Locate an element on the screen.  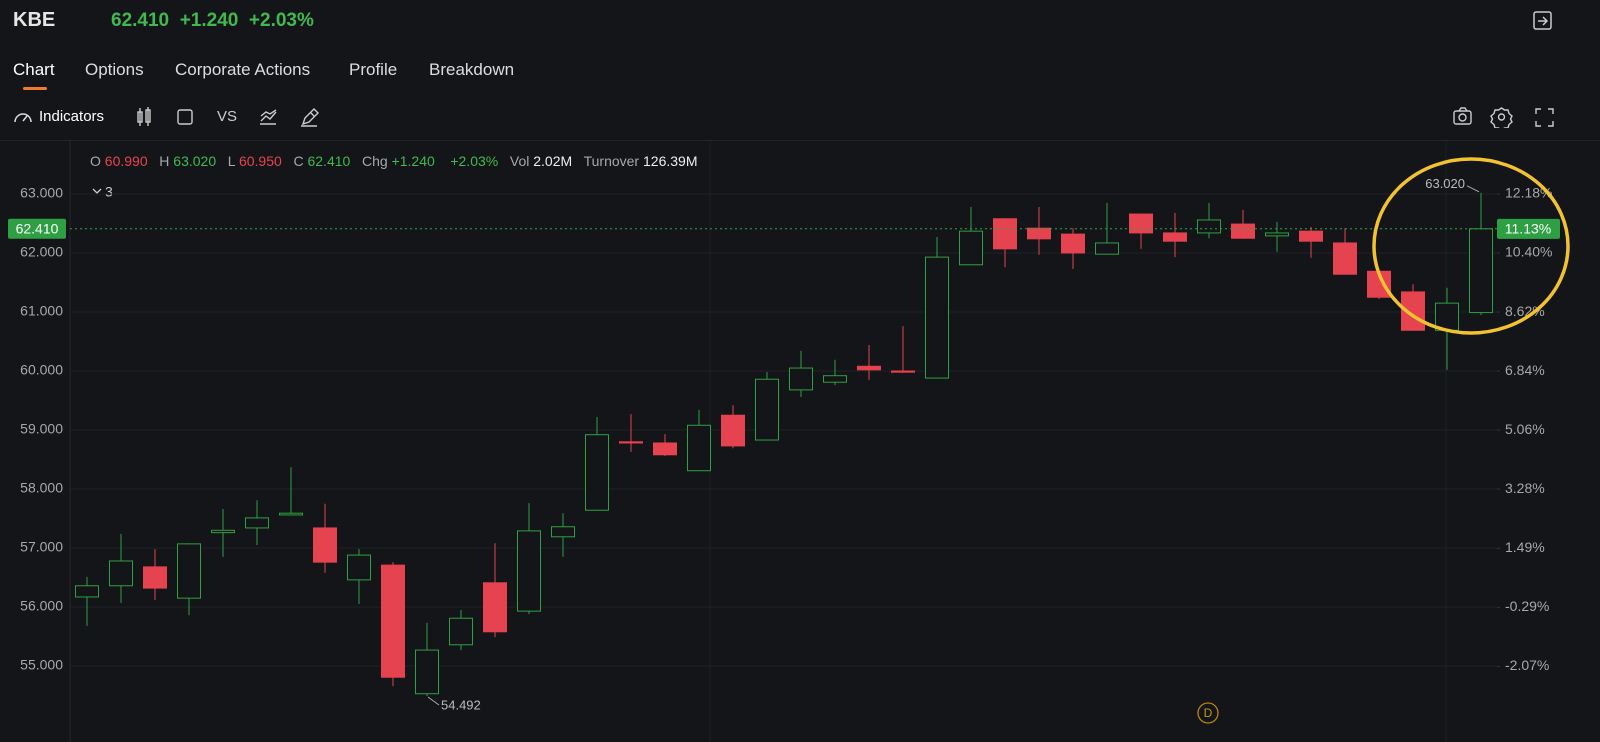
y2-tick-label: 6.84% is located at coordinates (1525, 370).